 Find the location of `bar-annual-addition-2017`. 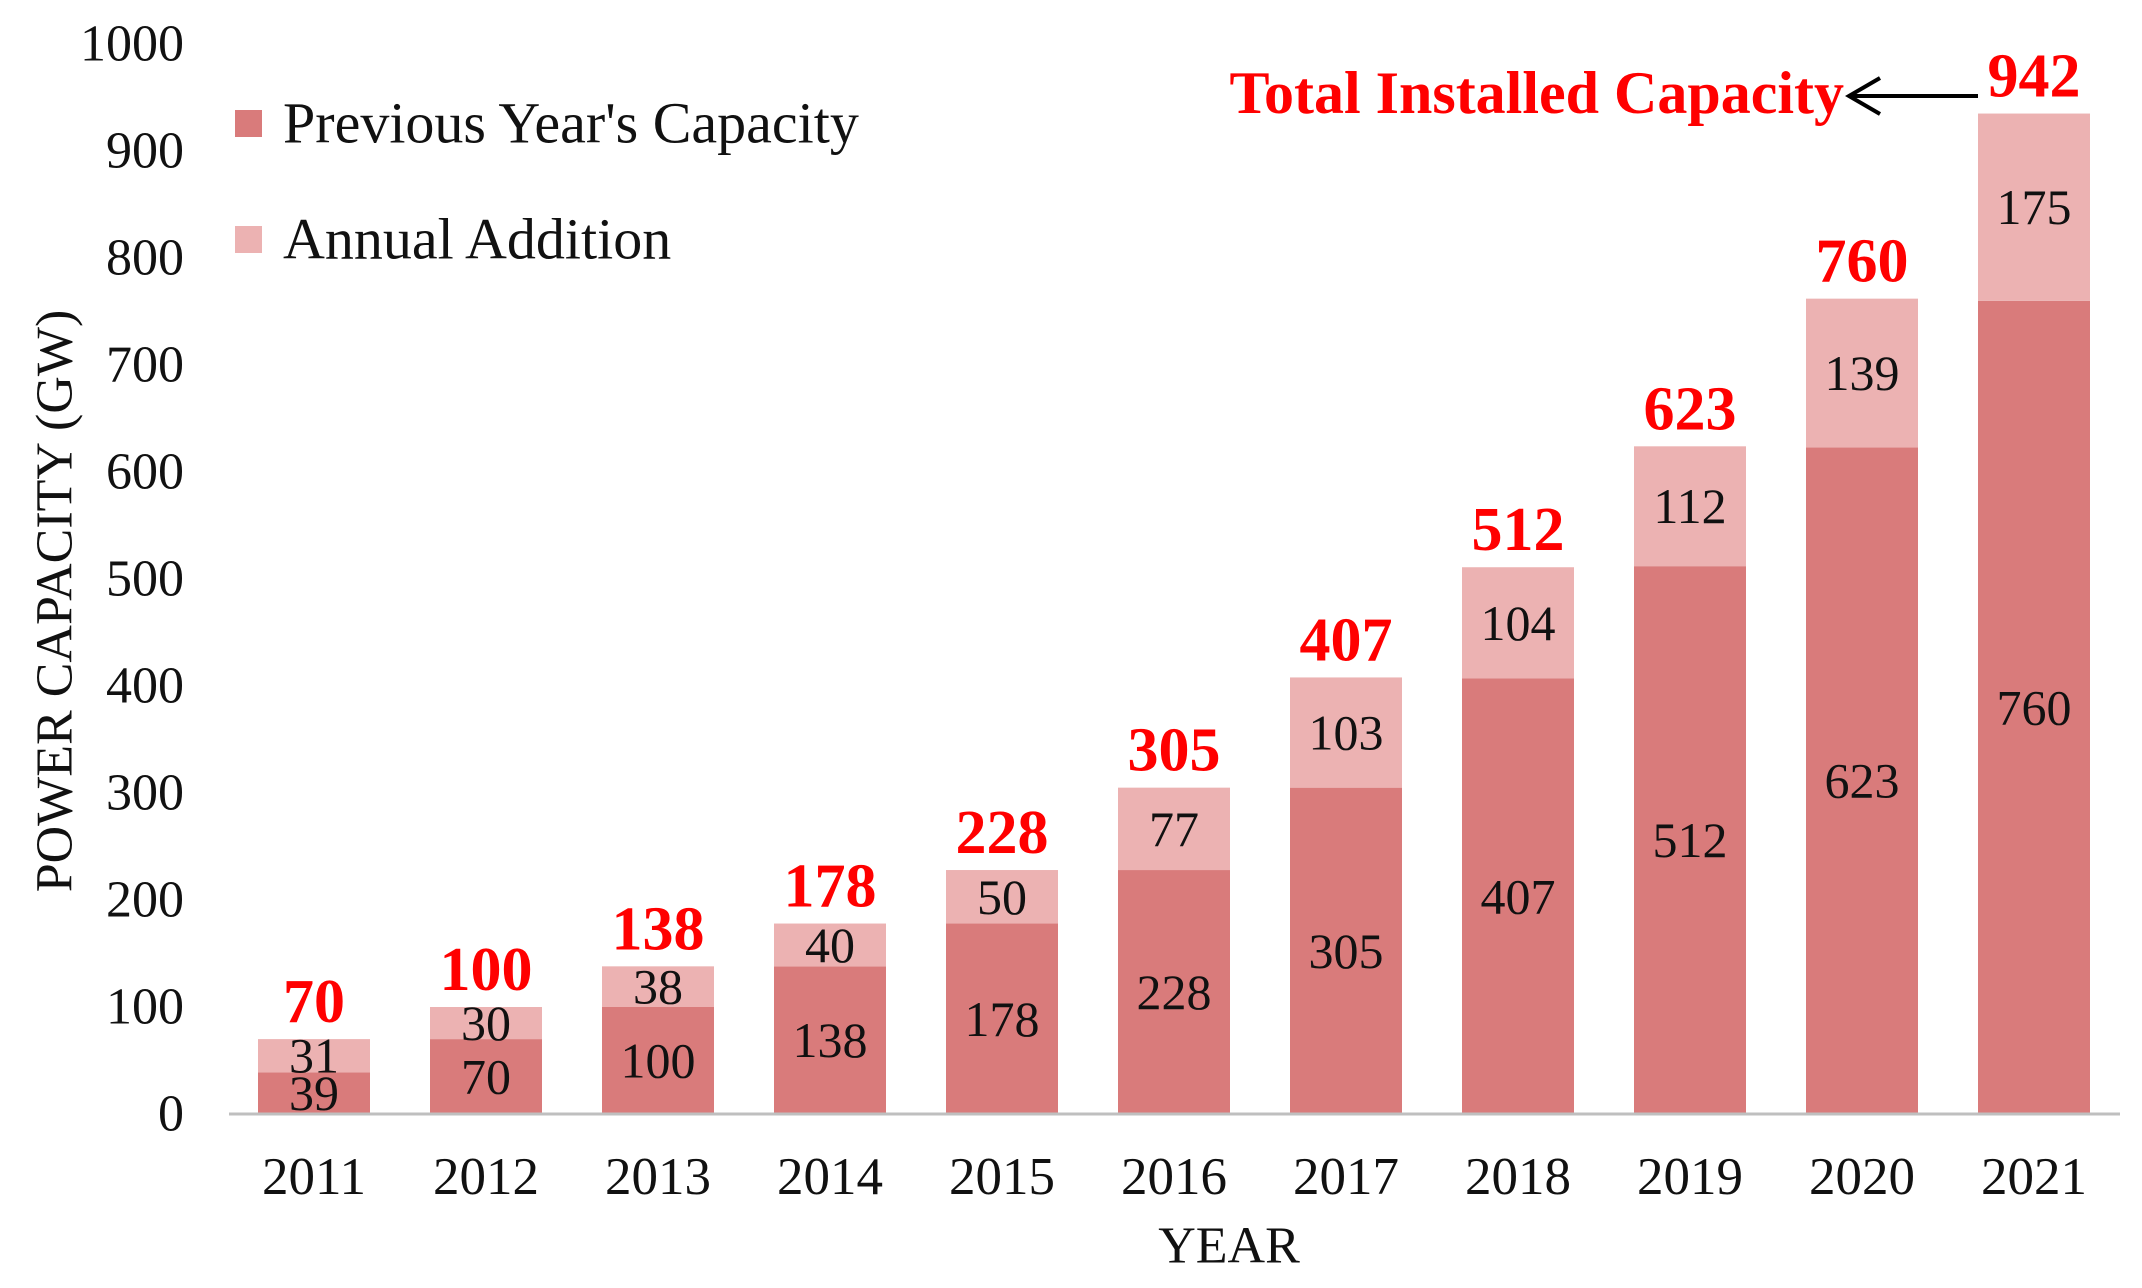

bar-annual-addition-2017 is located at coordinates (1346, 732).